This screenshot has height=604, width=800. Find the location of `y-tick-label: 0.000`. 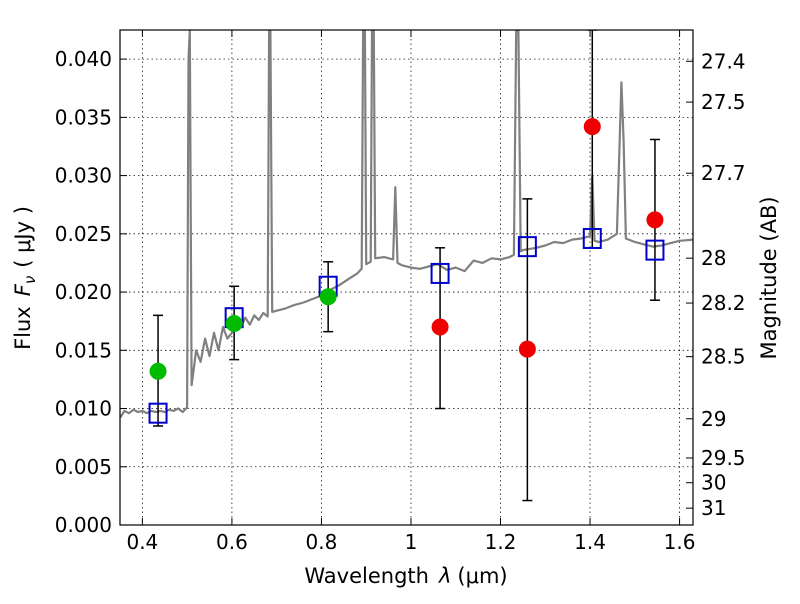

y-tick-label: 0.000 is located at coordinates (83, 525).